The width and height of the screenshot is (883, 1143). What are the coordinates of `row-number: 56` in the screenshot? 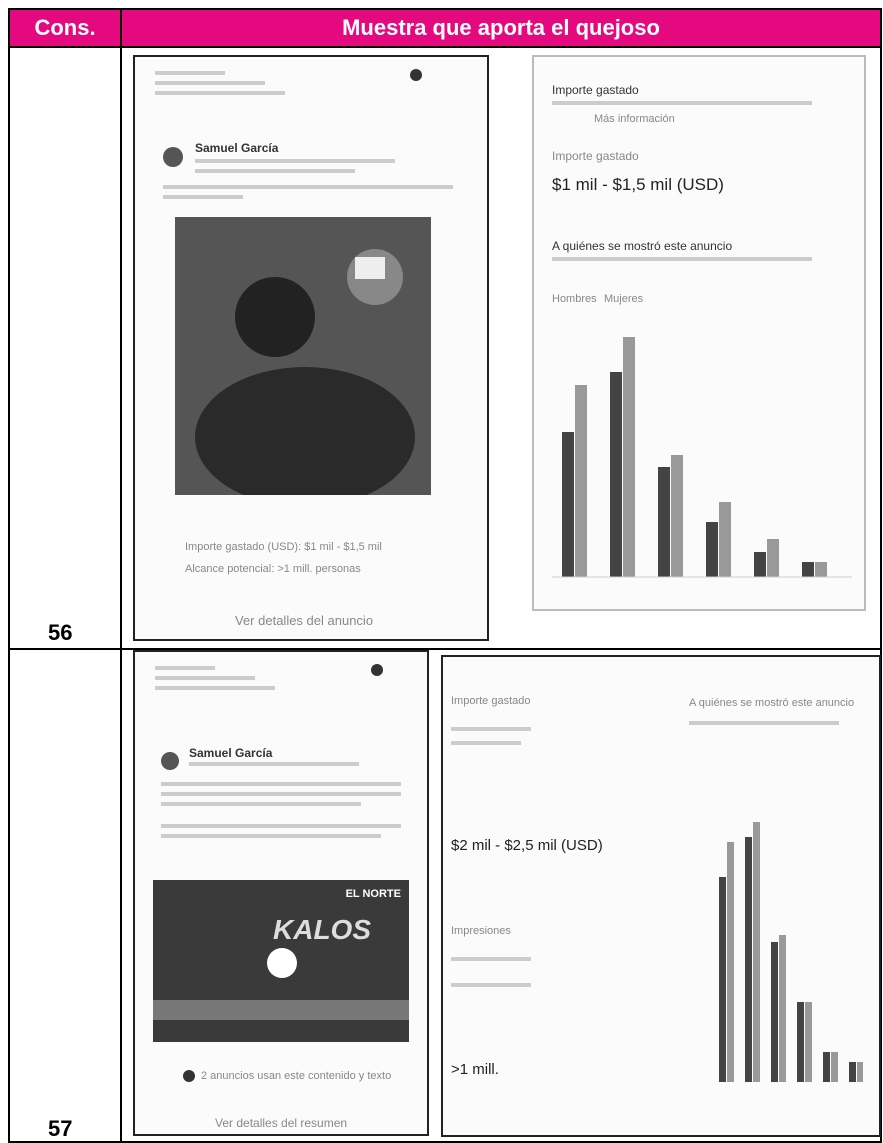 It's located at (60, 632).